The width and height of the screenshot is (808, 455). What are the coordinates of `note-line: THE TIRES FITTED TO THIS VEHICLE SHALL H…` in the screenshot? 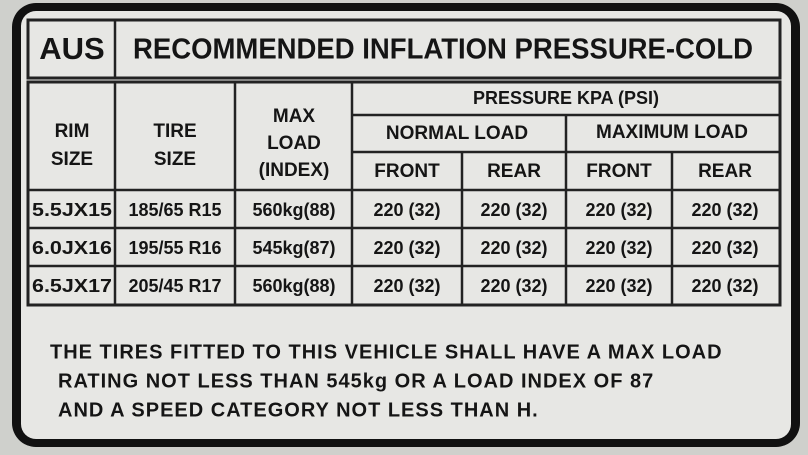 It's located at (386, 352).